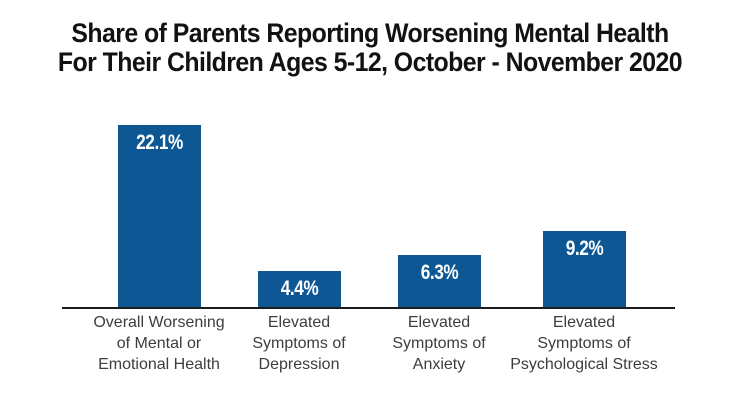  I want to click on bar-4: 9.2%, so click(584, 269).